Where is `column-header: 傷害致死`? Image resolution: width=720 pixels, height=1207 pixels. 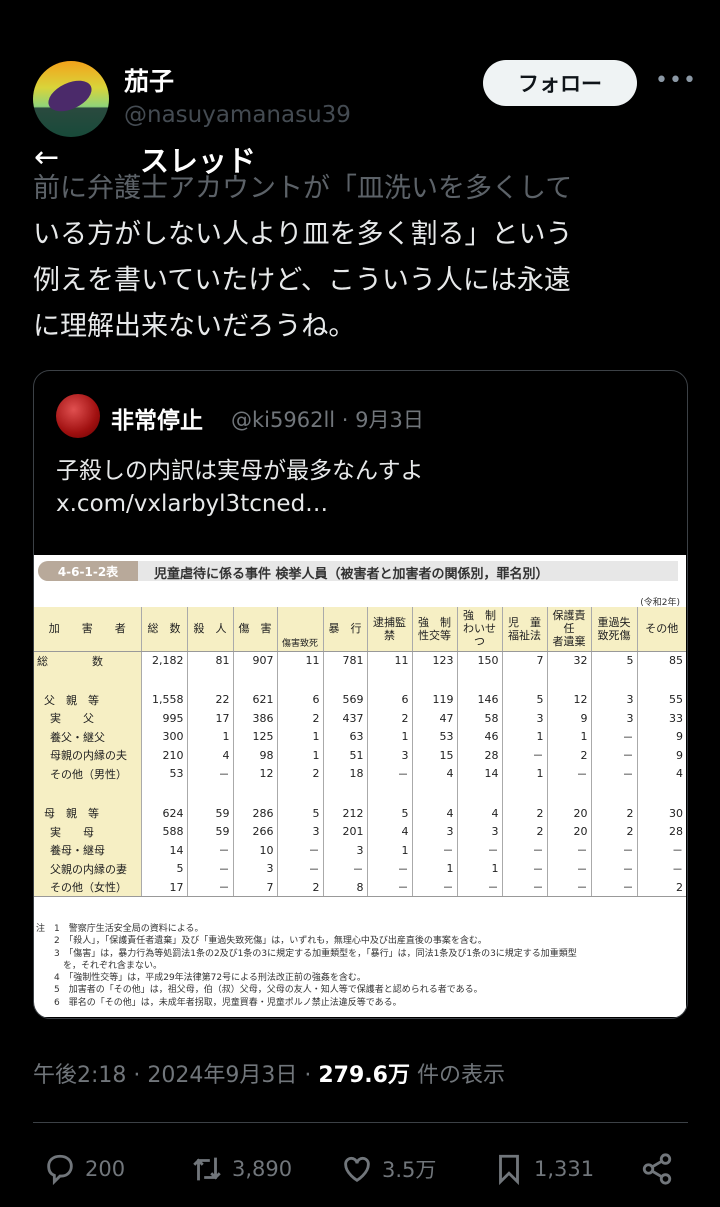
column-header: 傷害致死 is located at coordinates (299, 629).